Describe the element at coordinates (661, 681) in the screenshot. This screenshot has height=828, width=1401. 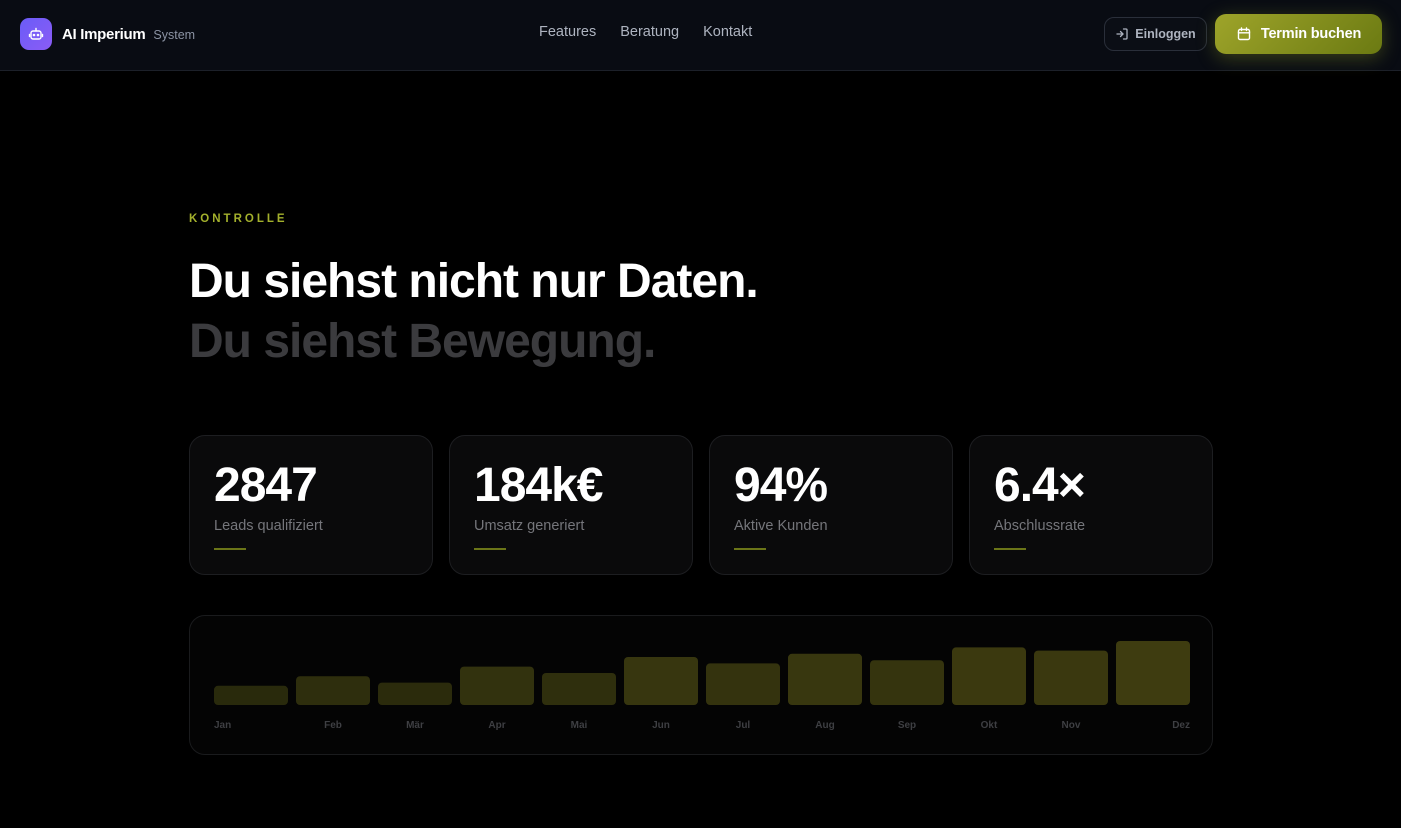
I see `chart-bar-jun` at that location.